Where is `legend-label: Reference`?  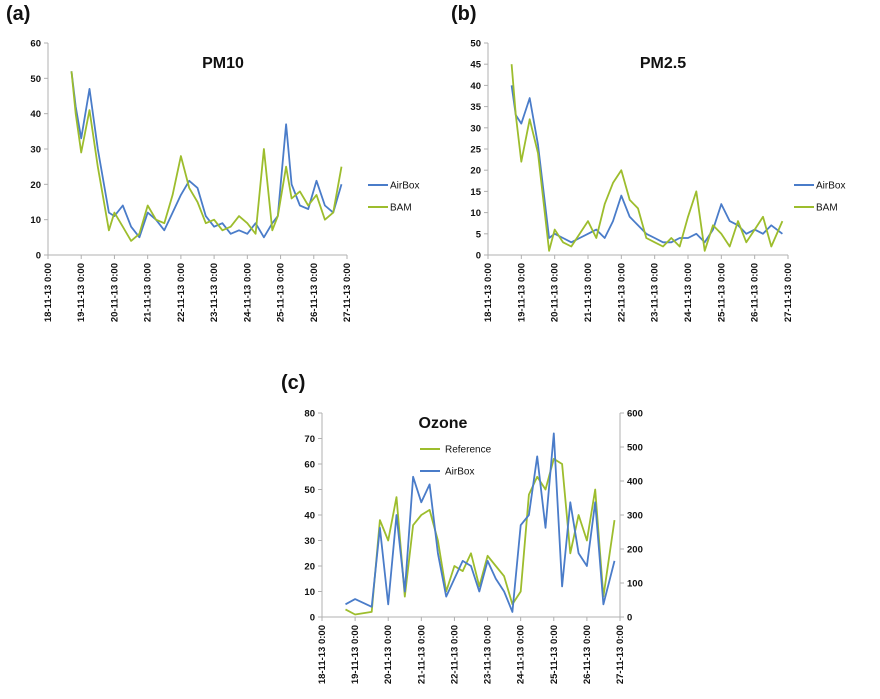 legend-label: Reference is located at coordinates (468, 450).